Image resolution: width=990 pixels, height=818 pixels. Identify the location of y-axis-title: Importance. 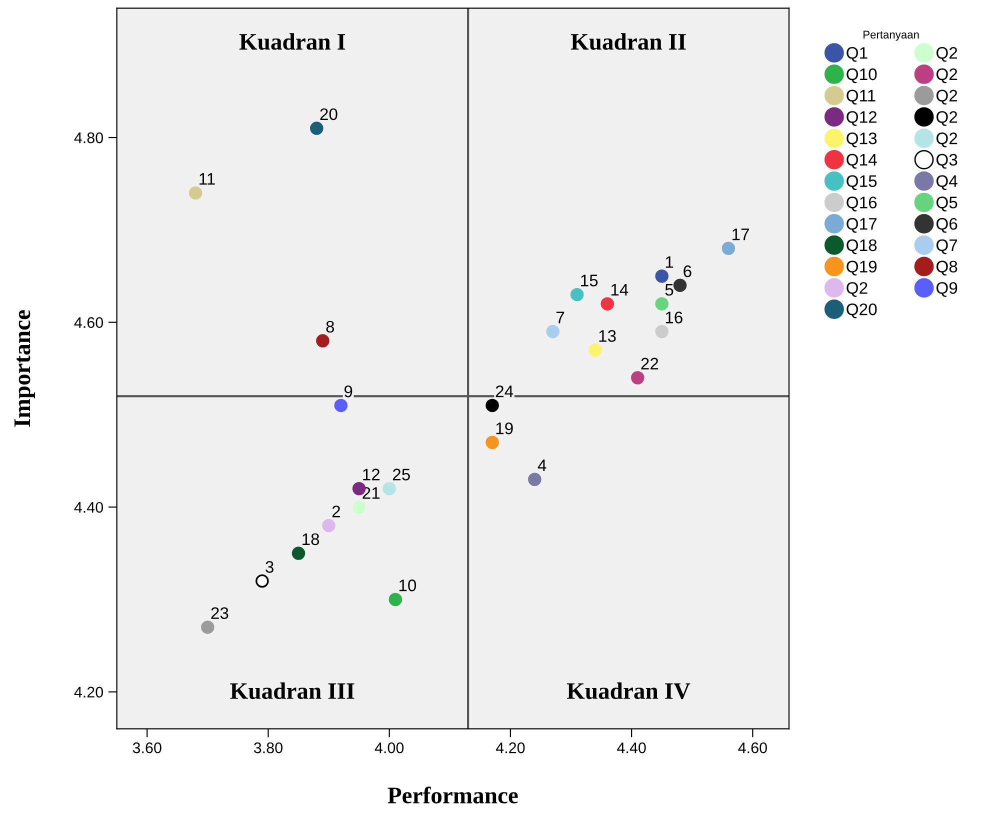
(25, 368).